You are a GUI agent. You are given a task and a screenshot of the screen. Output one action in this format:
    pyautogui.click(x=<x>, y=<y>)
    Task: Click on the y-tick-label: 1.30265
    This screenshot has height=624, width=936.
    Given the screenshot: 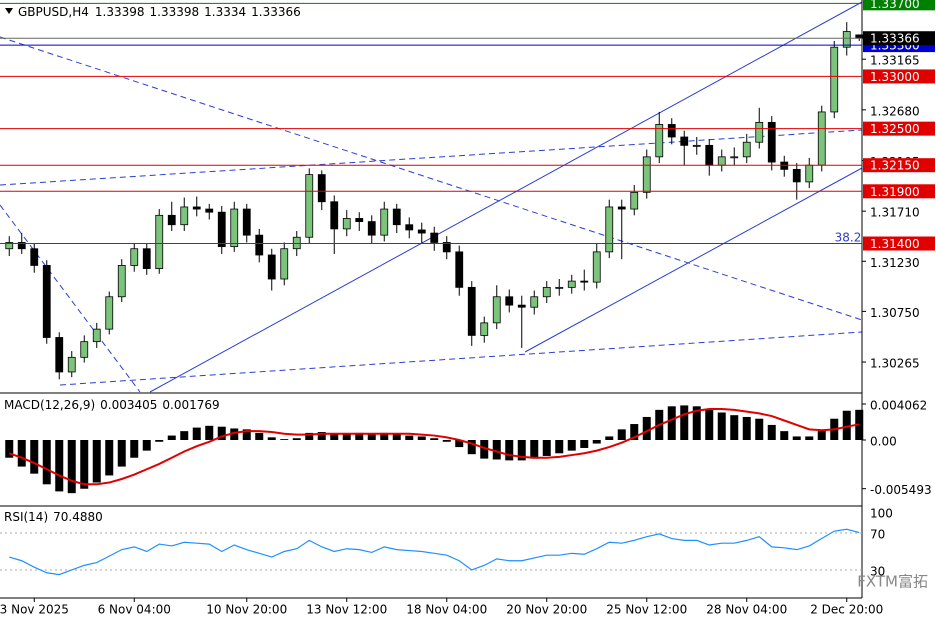 What is the action you would take?
    pyautogui.click(x=895, y=364)
    